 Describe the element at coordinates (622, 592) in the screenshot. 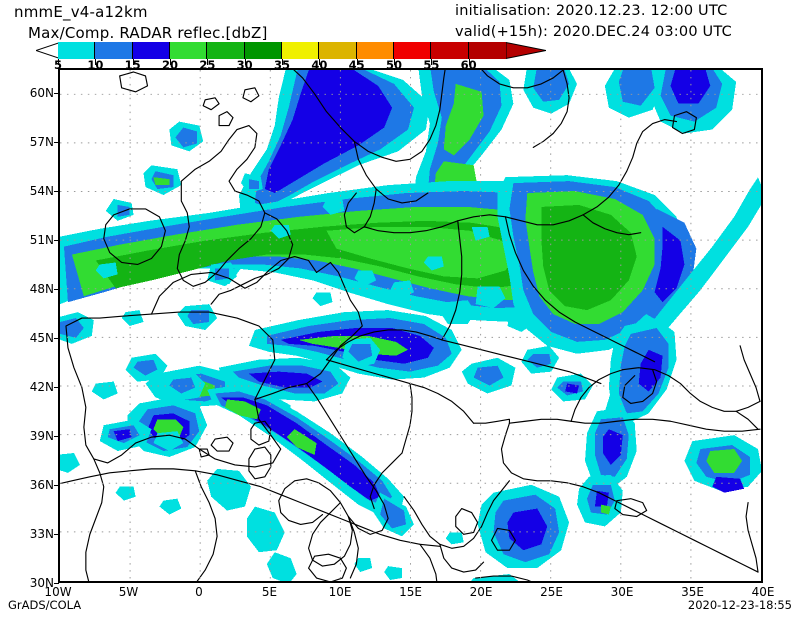

I see `x-axis-label: 30E` at that location.